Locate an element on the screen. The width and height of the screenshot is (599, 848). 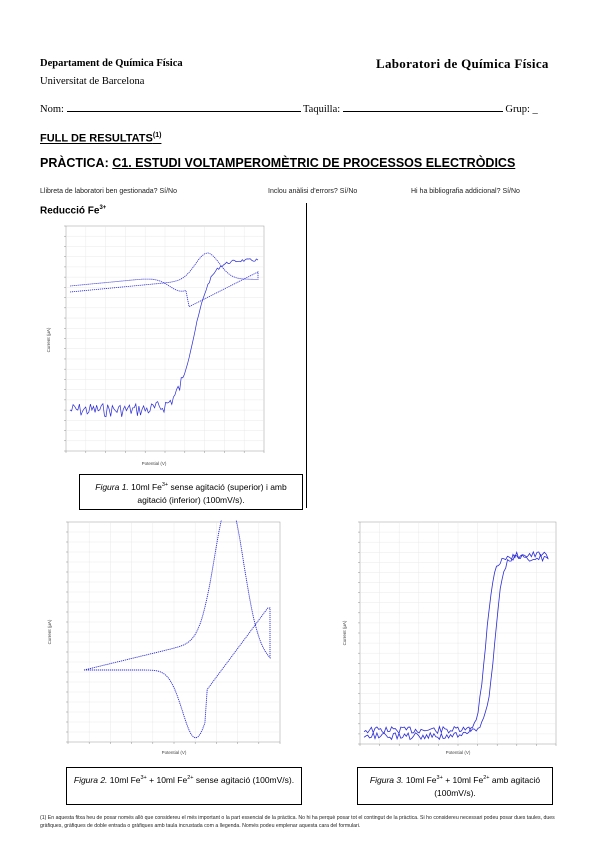
caption-text: amb agitació (100mV/s). is located at coordinates (487, 786).